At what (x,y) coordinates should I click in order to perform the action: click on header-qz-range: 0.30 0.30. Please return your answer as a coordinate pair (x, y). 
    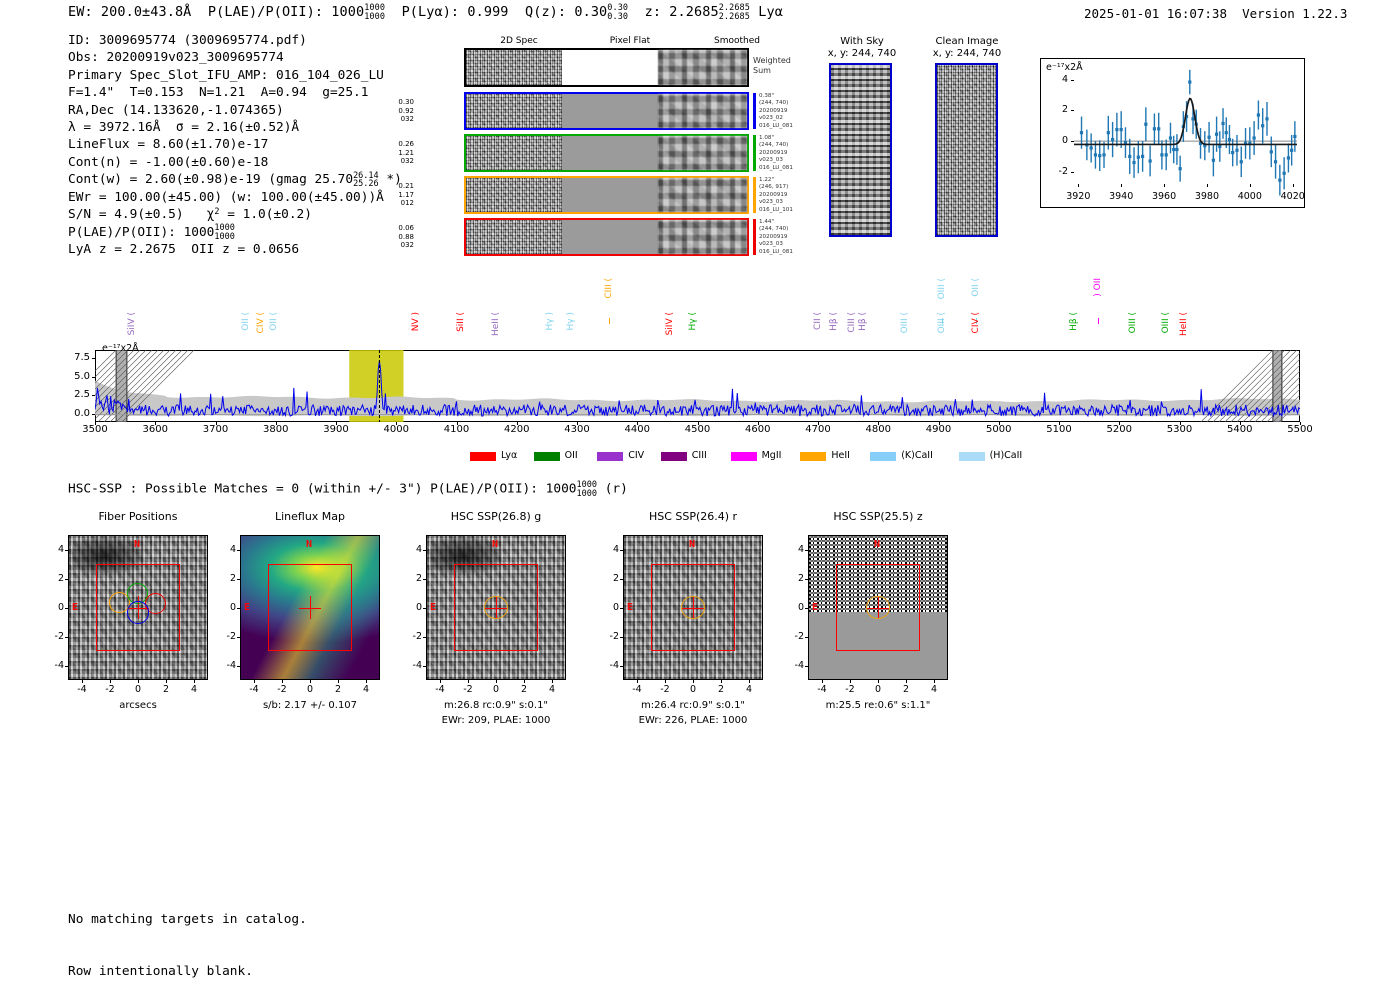
    Looking at the image, I should click on (618, 12).